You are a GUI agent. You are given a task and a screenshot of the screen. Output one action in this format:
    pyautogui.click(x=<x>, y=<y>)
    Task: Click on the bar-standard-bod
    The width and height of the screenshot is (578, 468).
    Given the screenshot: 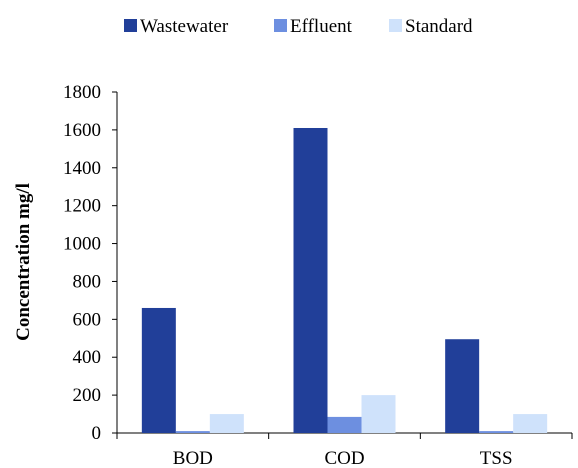 What is the action you would take?
    pyautogui.click(x=226, y=423)
    